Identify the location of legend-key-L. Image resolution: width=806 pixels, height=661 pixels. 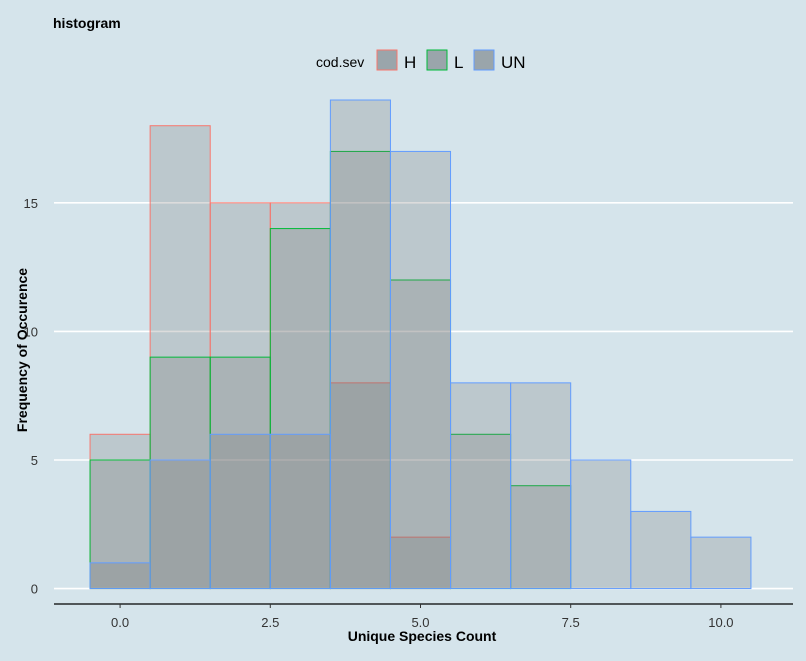
(437, 60).